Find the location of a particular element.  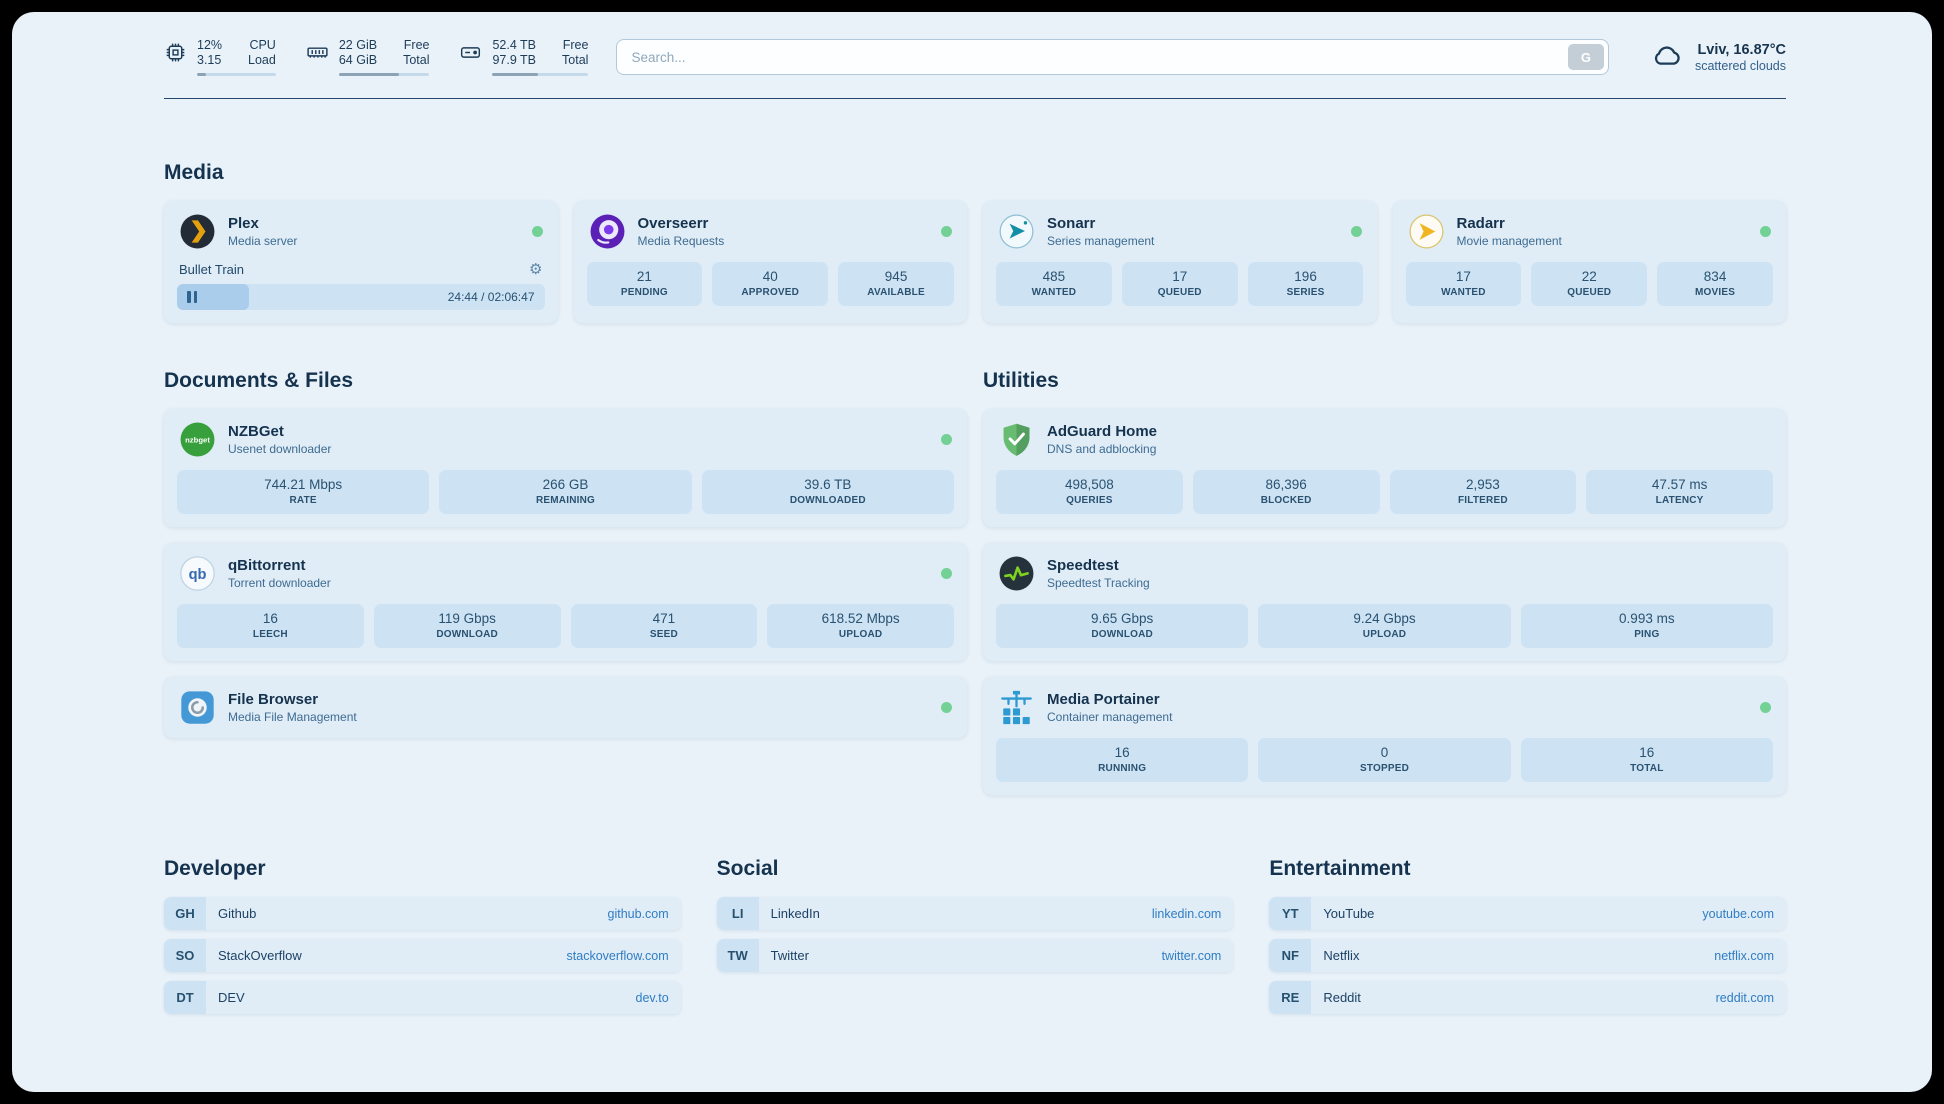

nzbget-title: NZBGet is located at coordinates (256, 431).